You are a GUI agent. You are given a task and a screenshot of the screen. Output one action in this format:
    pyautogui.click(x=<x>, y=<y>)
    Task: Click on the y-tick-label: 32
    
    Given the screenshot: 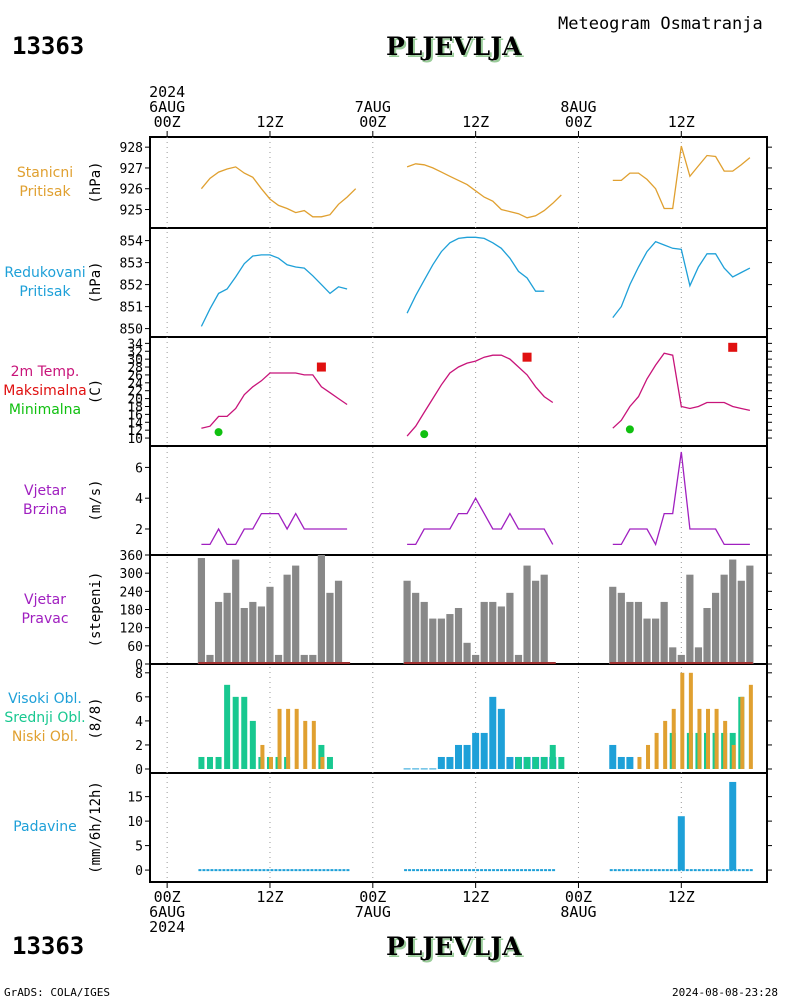 What is the action you would take?
    pyautogui.click(x=135, y=352)
    